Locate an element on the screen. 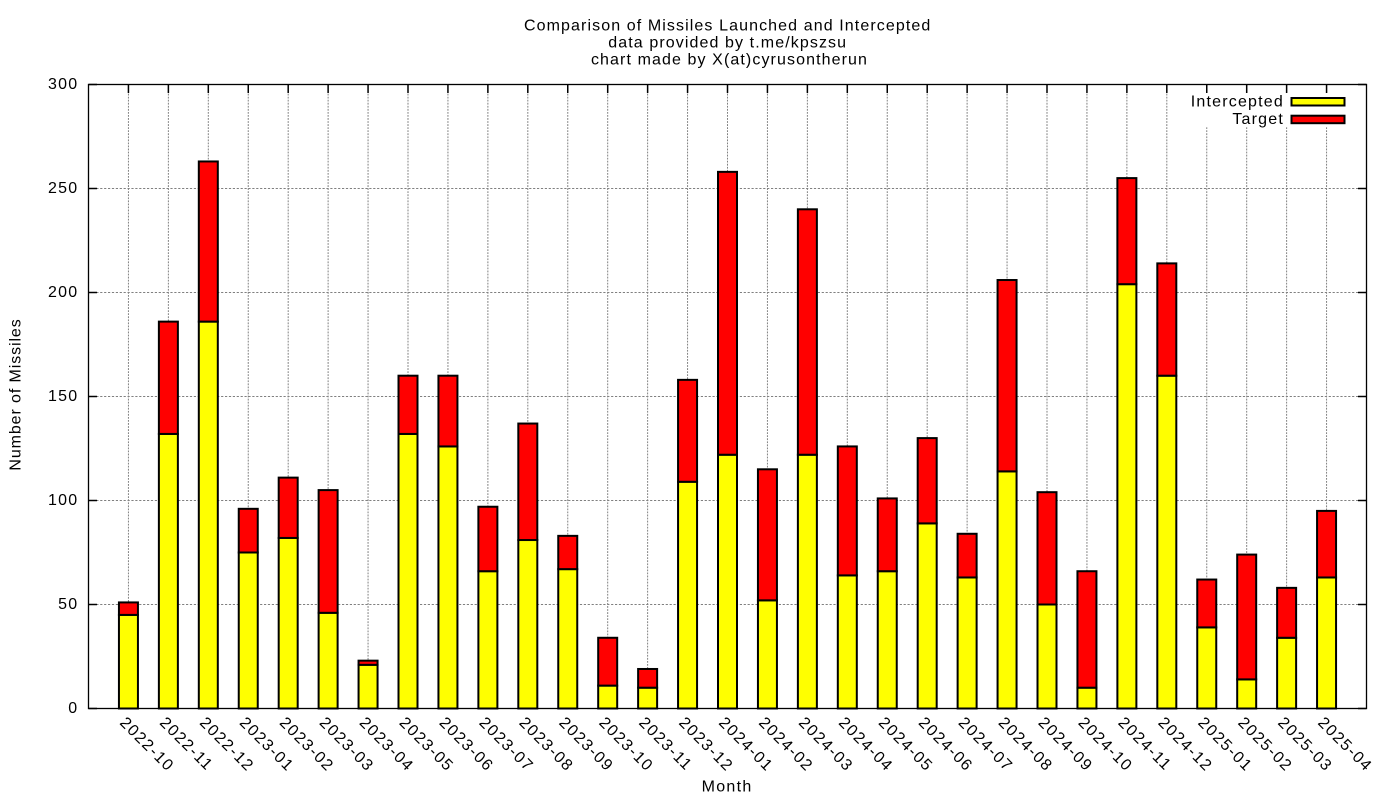 The height and width of the screenshot is (800, 1400). svg-text: Intercepted is located at coordinates (1237, 102).